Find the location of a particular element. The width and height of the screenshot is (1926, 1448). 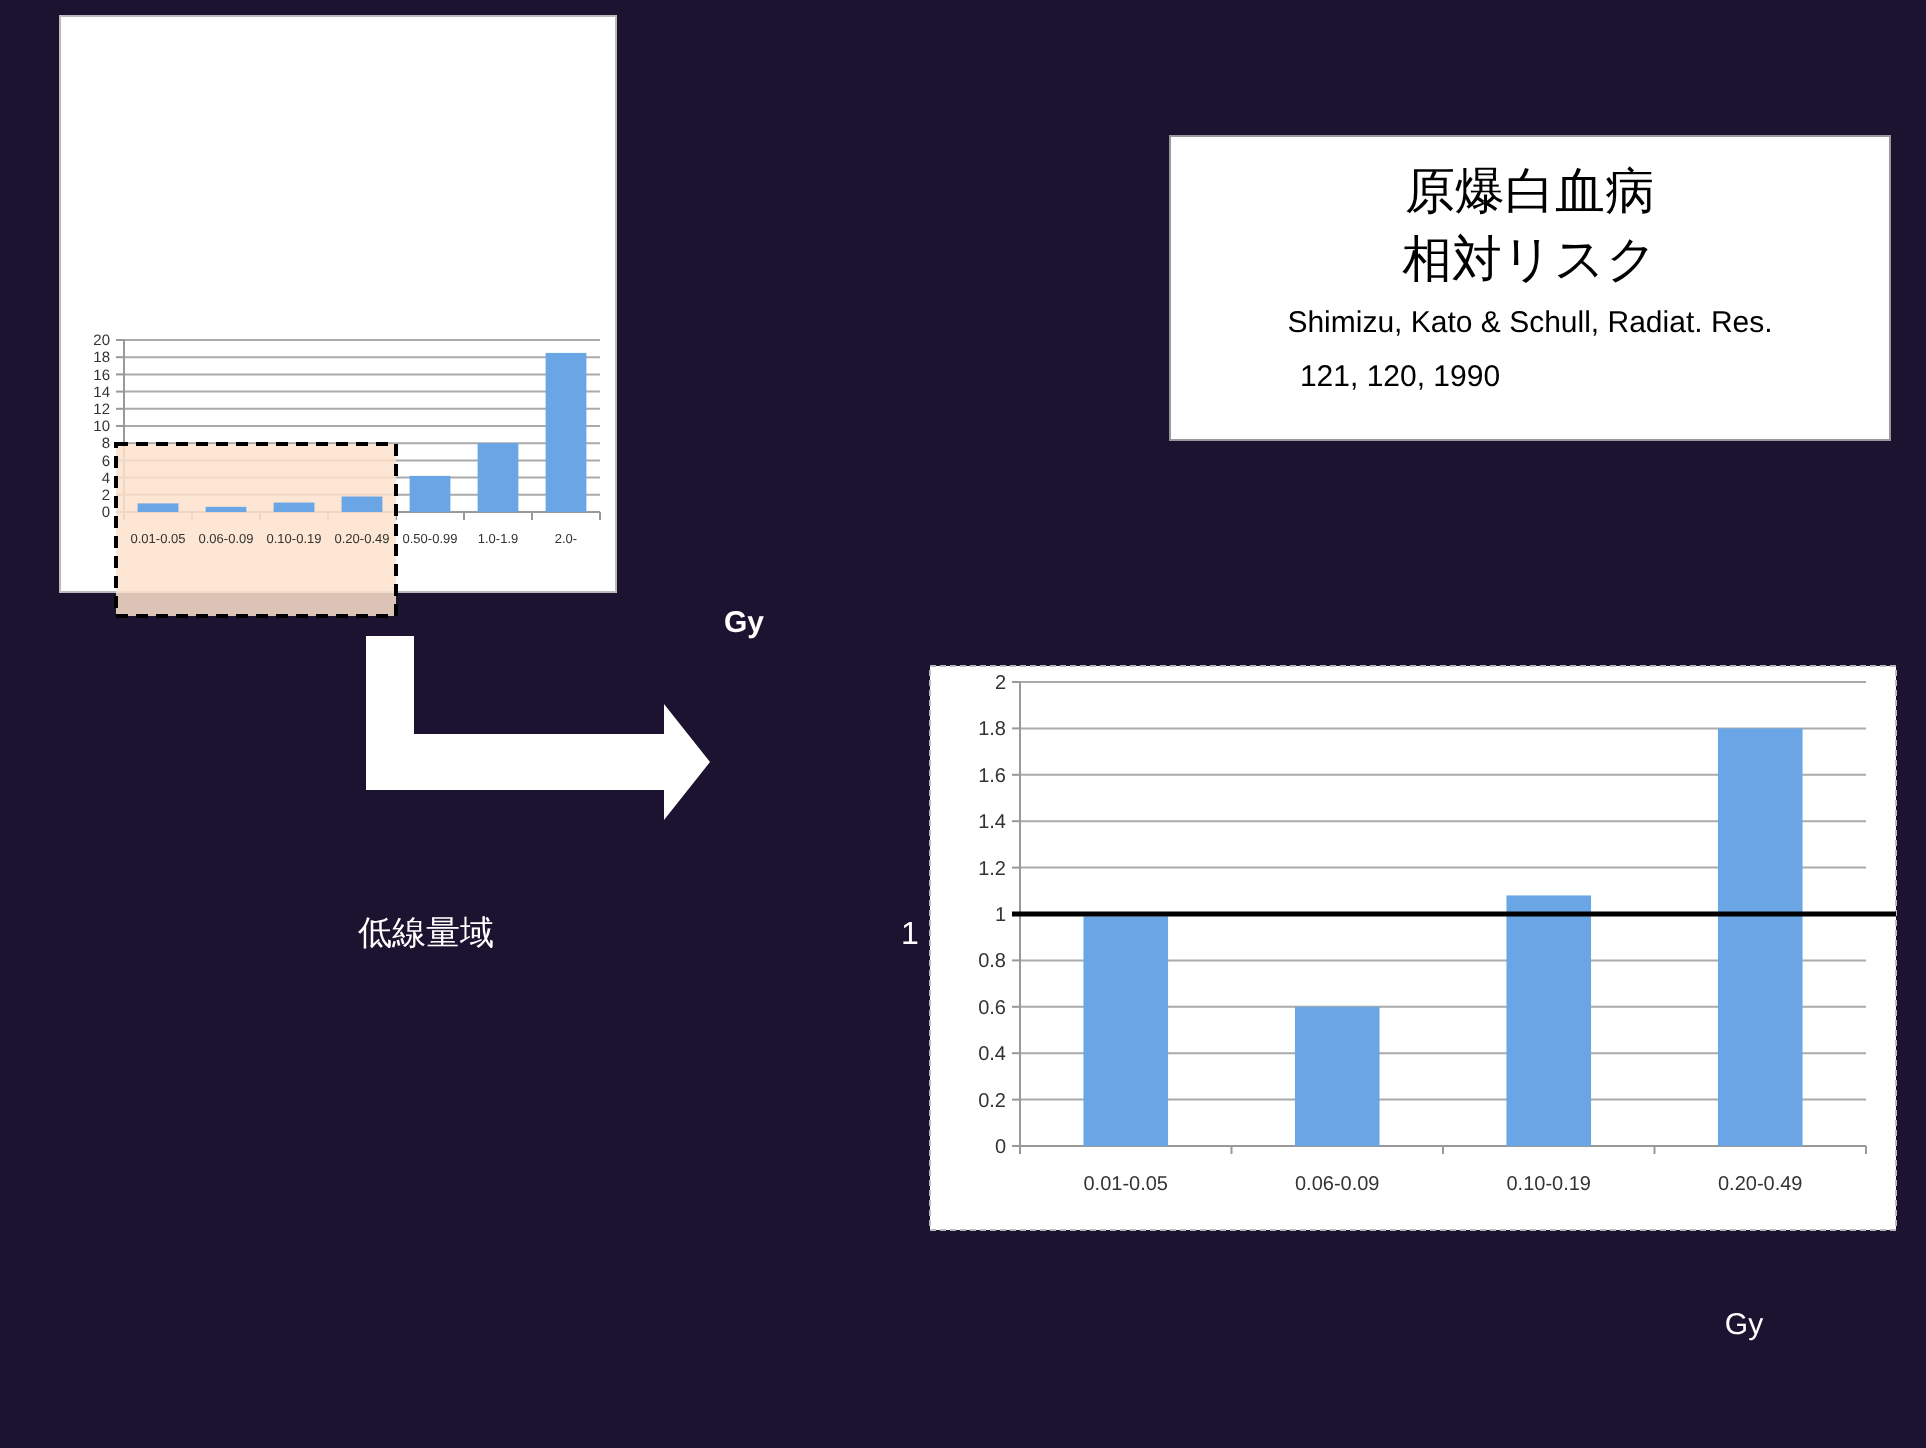

x-tick-label: 0.10-0.19 is located at coordinates (1549, 1185).